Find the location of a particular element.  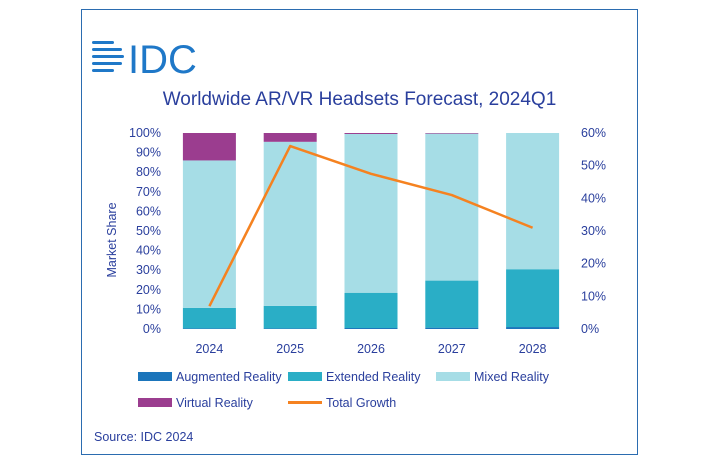

y2-tick-label: 0% is located at coordinates (590, 329).